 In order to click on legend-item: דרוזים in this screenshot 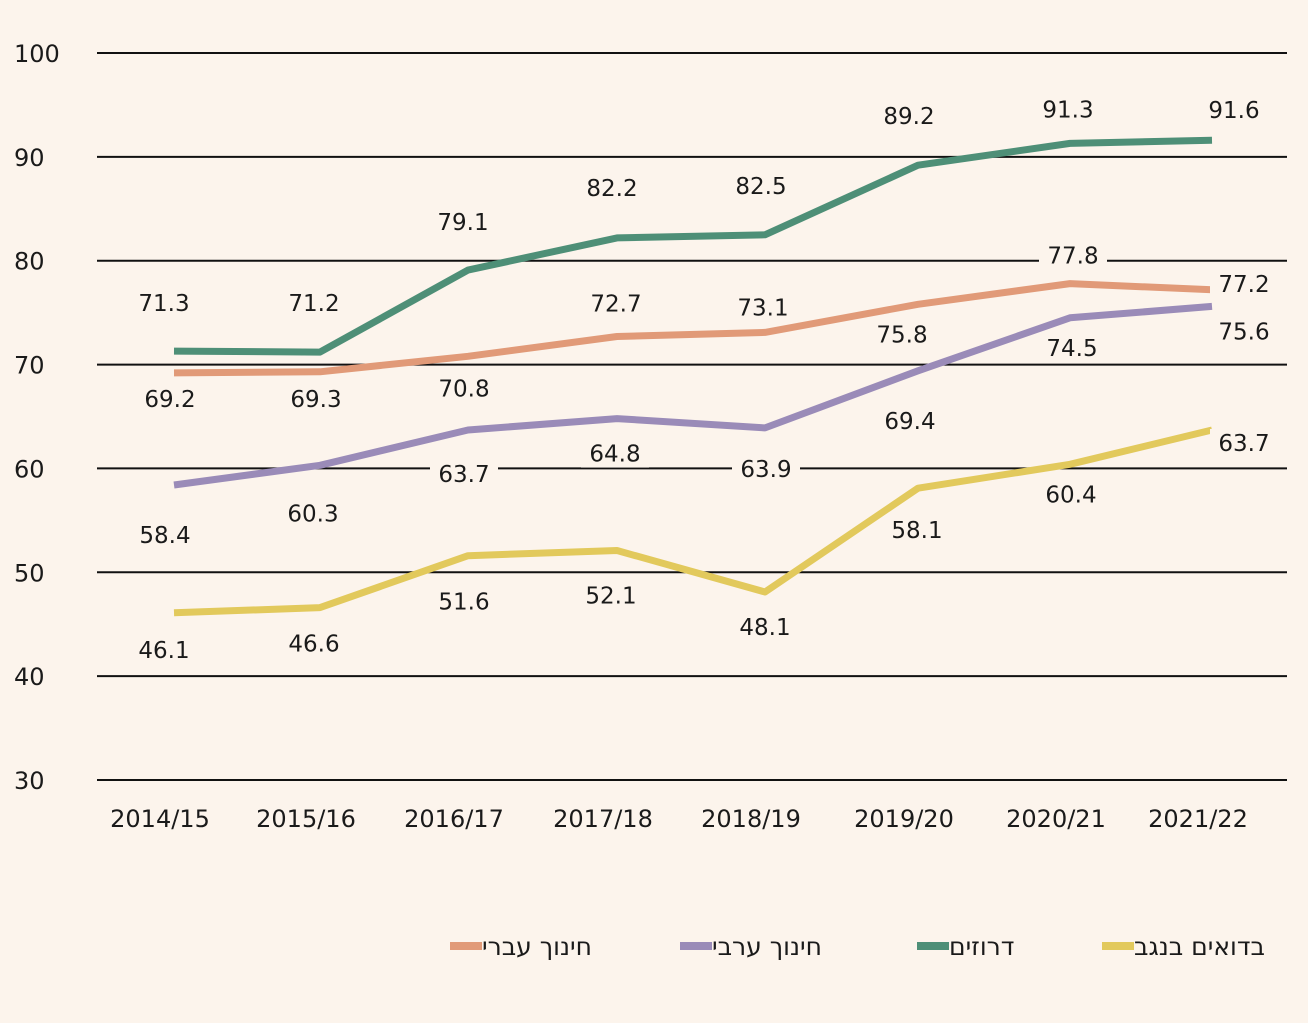, I will do `click(959, 946)`.